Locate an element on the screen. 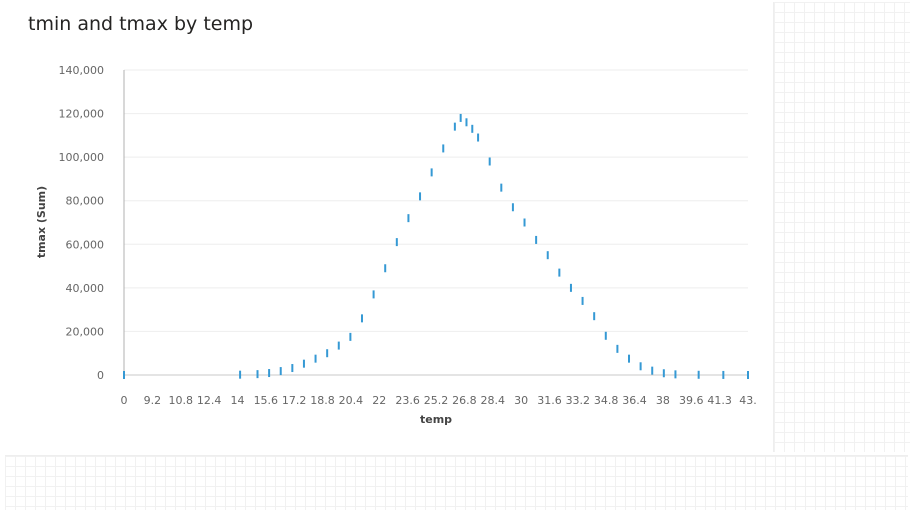 Image resolution: width=913 pixels, height=512 pixels. x-tick-label: 28.4 is located at coordinates (492, 400).